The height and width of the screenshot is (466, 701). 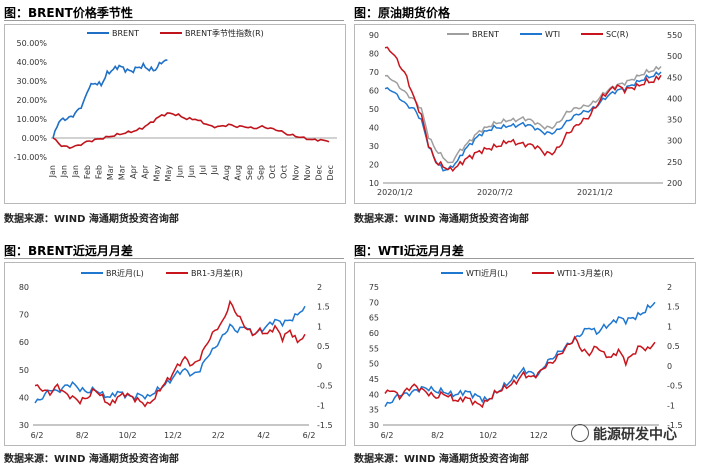 I want to click on y-right-tick-label: 1.5, so click(x=673, y=307).